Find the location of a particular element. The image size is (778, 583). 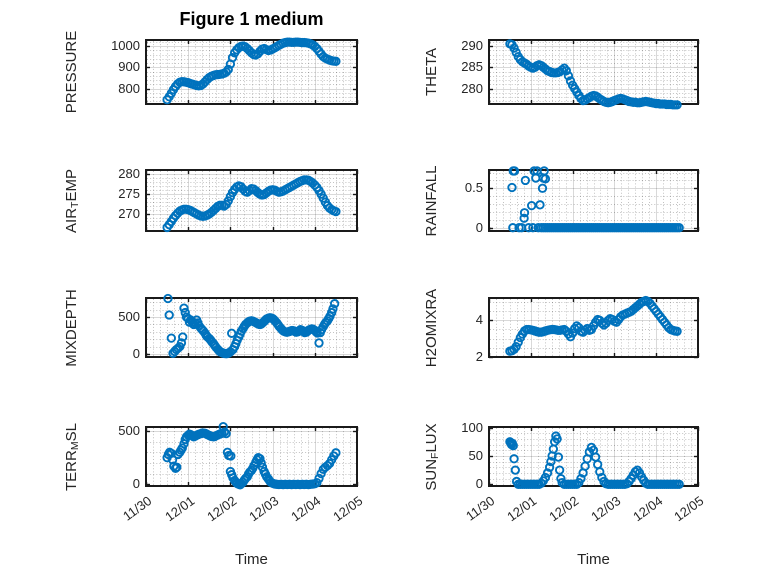

y-tick-label: 50 is located at coordinates (475, 455).